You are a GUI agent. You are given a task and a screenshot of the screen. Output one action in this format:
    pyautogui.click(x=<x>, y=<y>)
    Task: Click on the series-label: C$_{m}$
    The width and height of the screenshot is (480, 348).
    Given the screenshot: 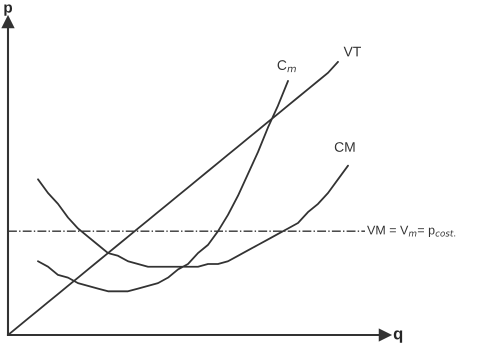 What is the action you would take?
    pyautogui.click(x=287, y=66)
    